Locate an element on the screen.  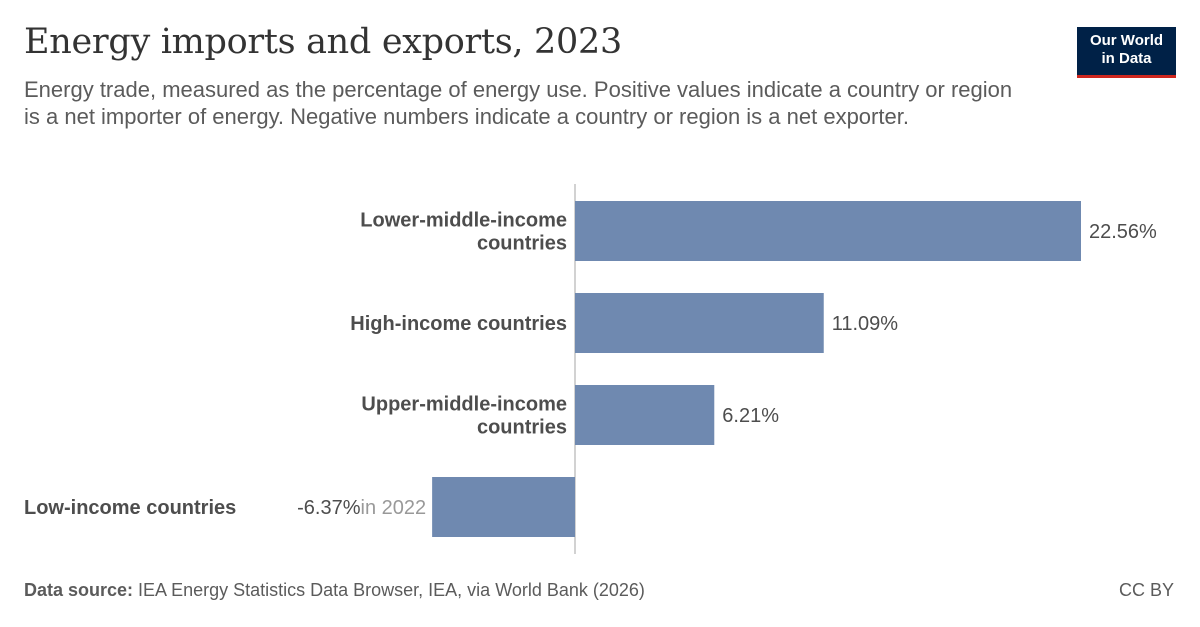
license-label: CC BY is located at coordinates (1146, 590).